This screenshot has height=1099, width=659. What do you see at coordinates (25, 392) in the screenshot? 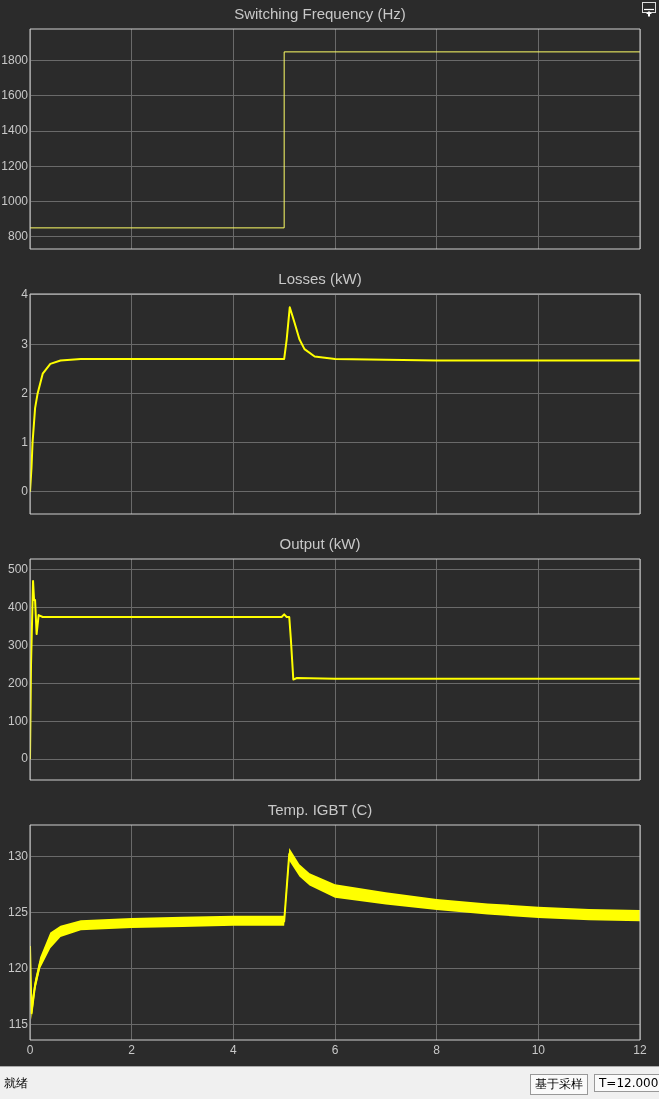
I see `y-tick-label: 2` at bounding box center [25, 392].